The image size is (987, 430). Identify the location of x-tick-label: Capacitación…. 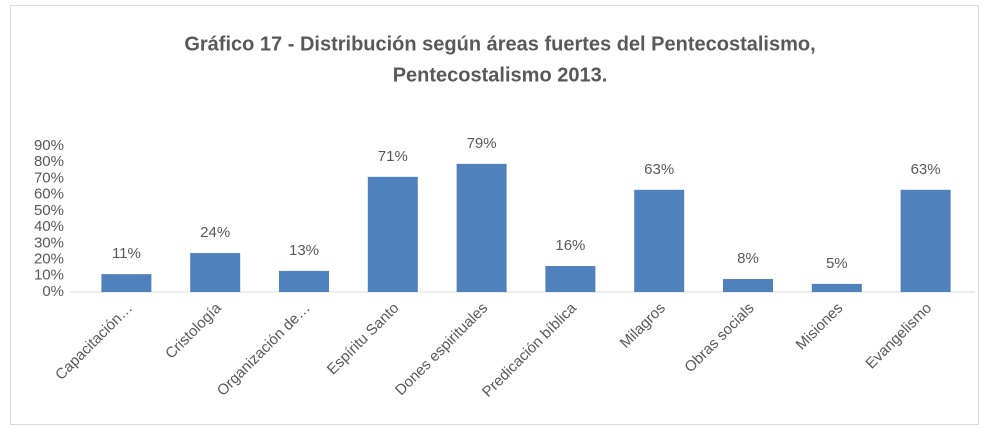
(94, 342).